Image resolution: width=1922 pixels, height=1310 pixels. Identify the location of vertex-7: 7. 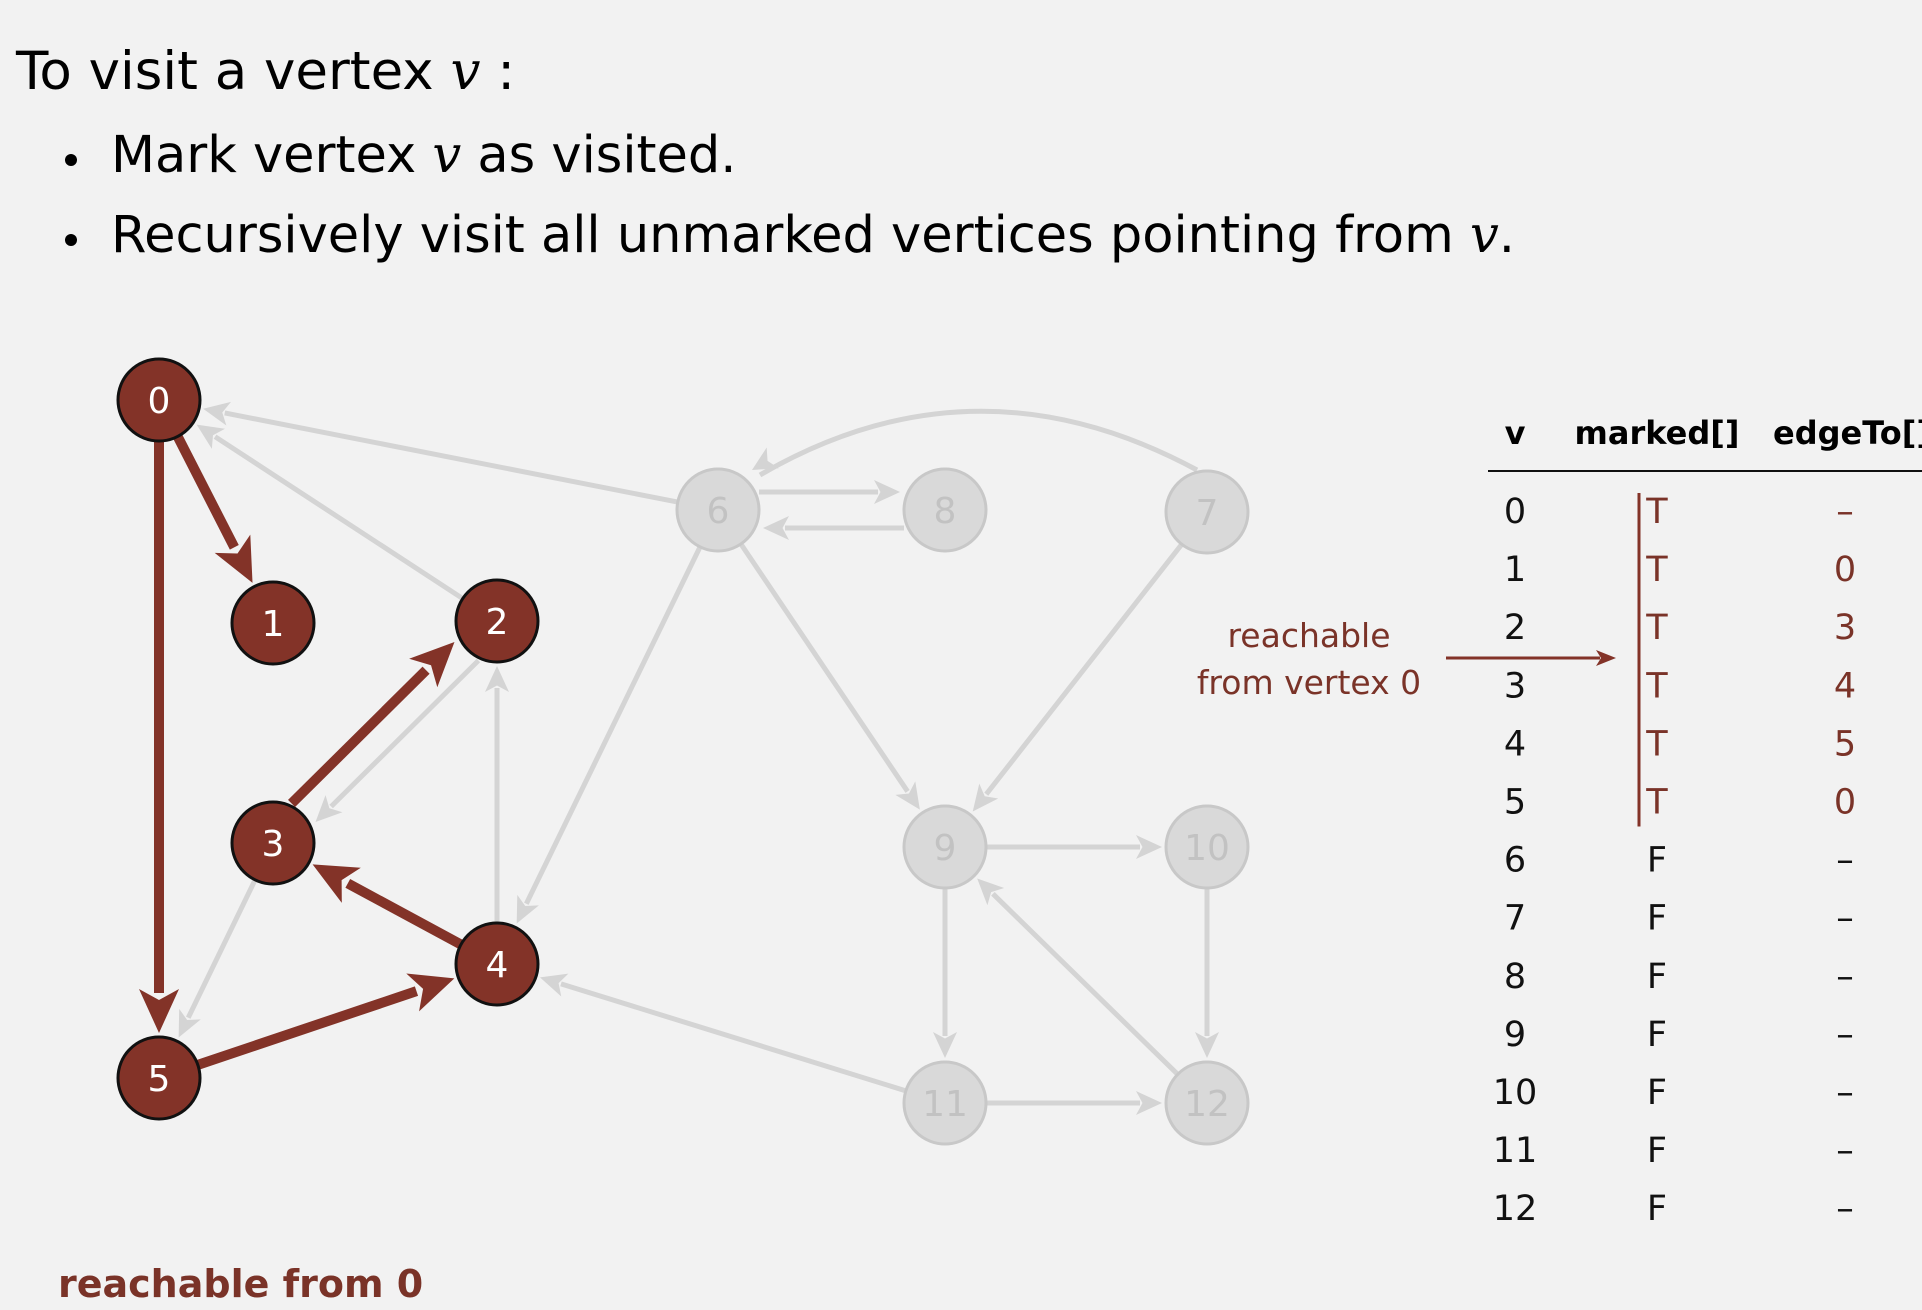
(1207, 512).